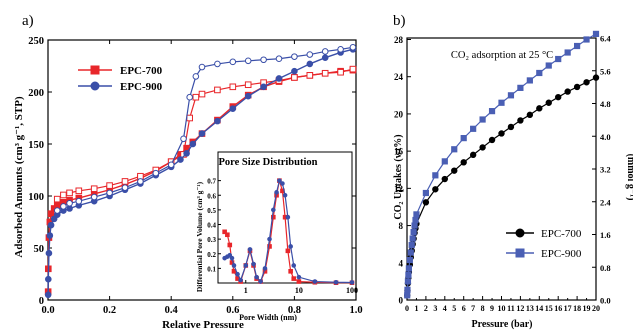 The width and height of the screenshot is (633, 333). What do you see at coordinates (596, 308) in the screenshot?
I see `x-tick-label: 20` at bounding box center [596, 308].